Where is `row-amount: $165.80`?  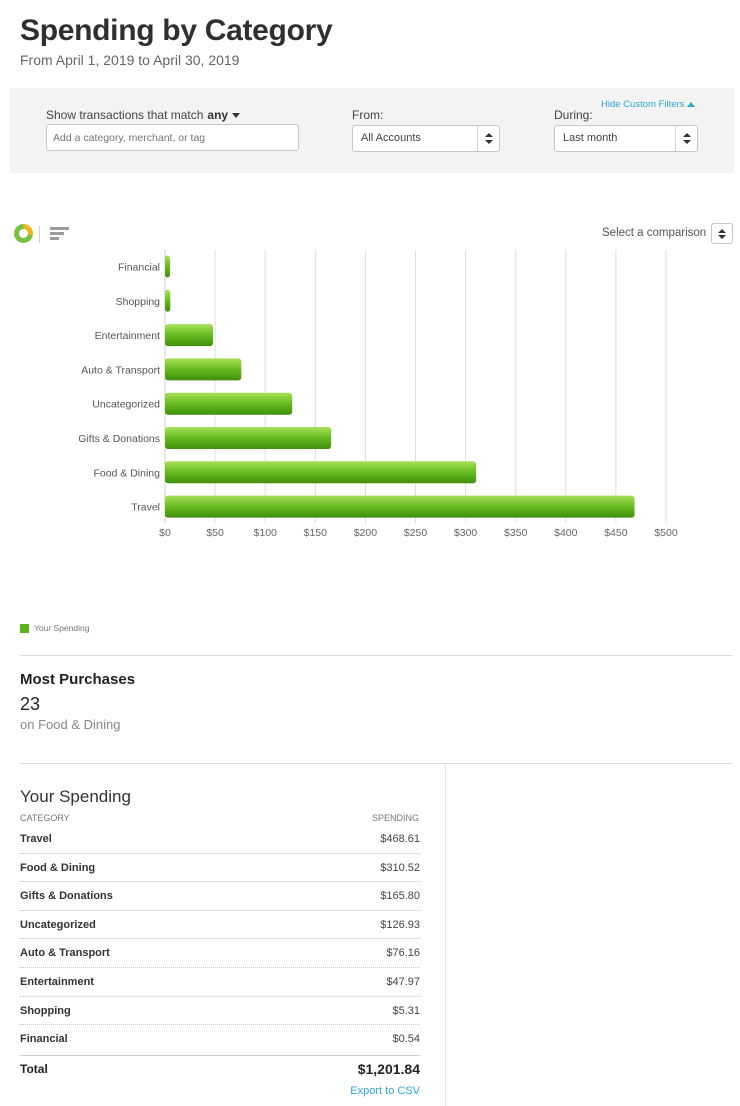
row-amount: $165.80 is located at coordinates (400, 896).